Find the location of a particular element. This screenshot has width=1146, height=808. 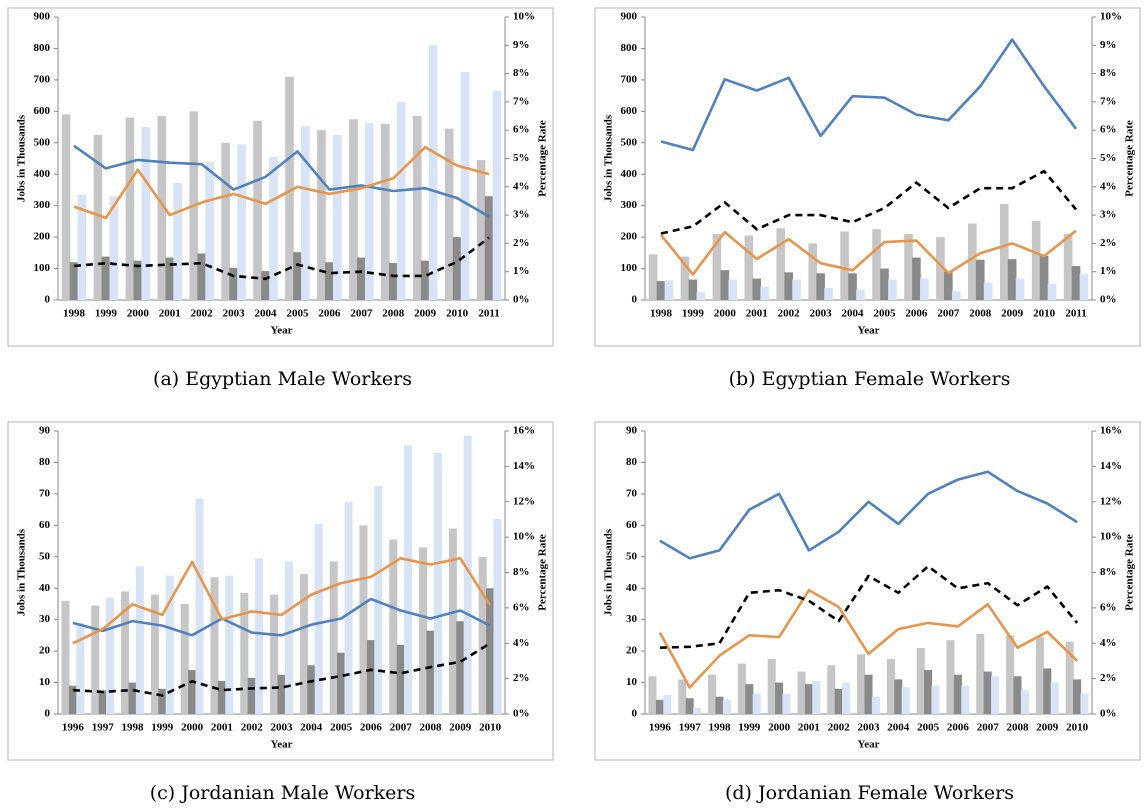

caption: (d) Jordanian Female Workers is located at coordinates (869, 793).